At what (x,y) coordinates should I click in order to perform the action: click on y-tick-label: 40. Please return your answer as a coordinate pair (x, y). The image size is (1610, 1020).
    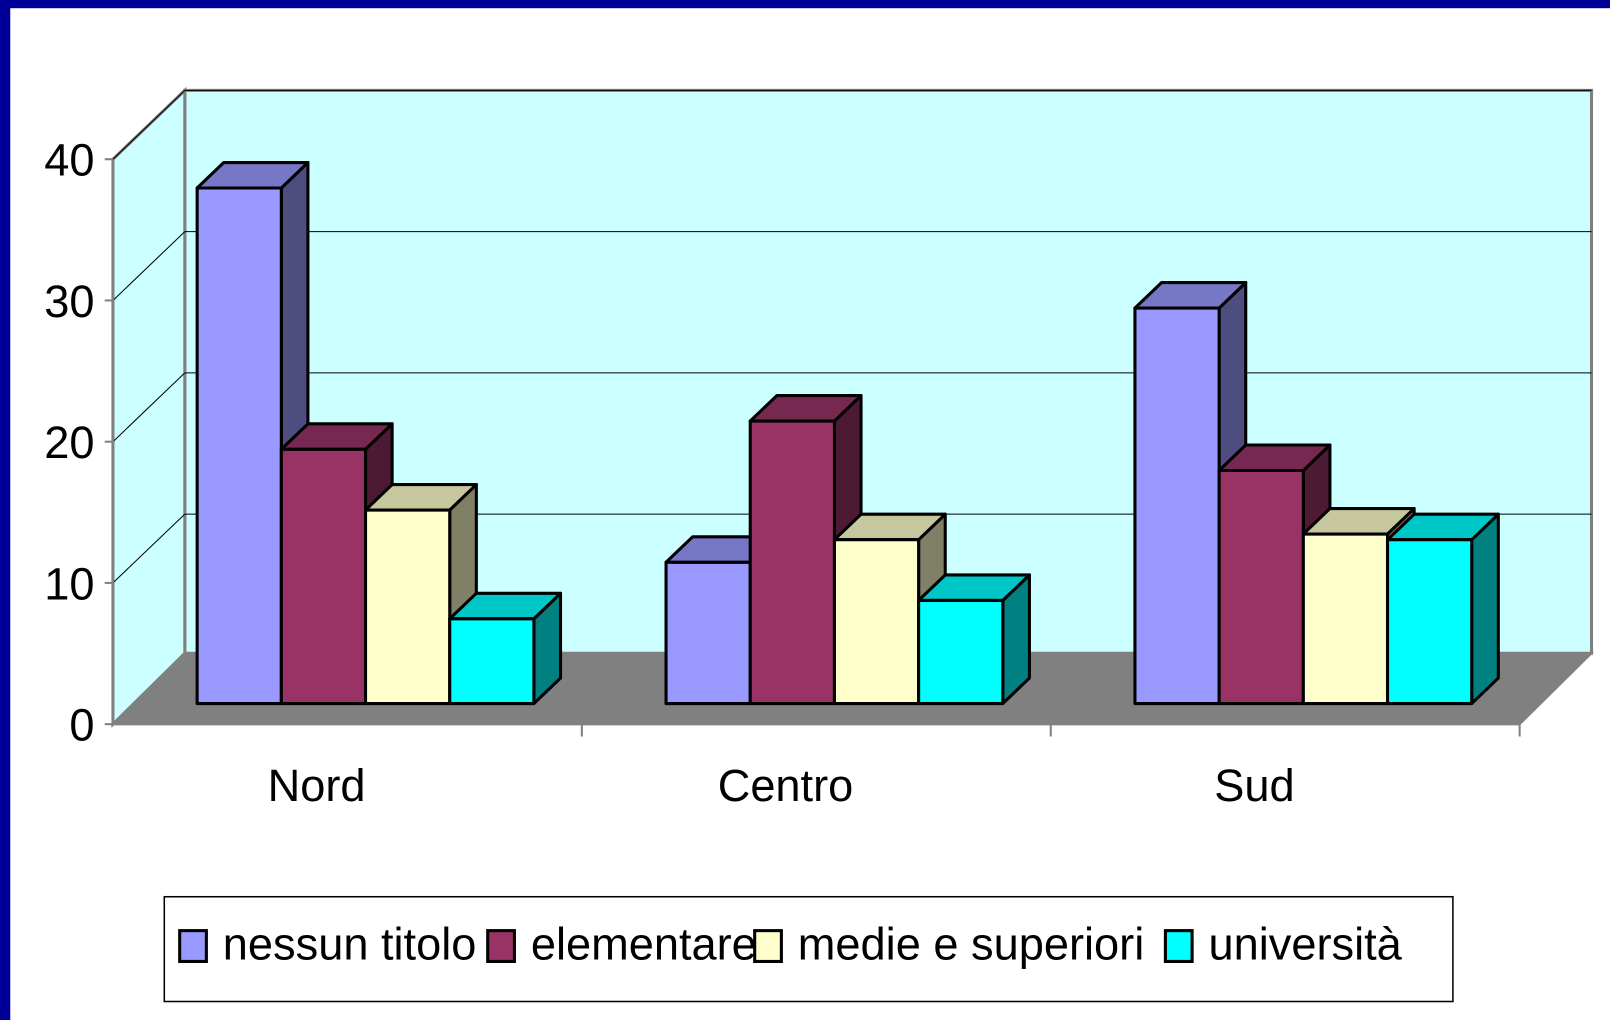
    Looking at the image, I should click on (69, 160).